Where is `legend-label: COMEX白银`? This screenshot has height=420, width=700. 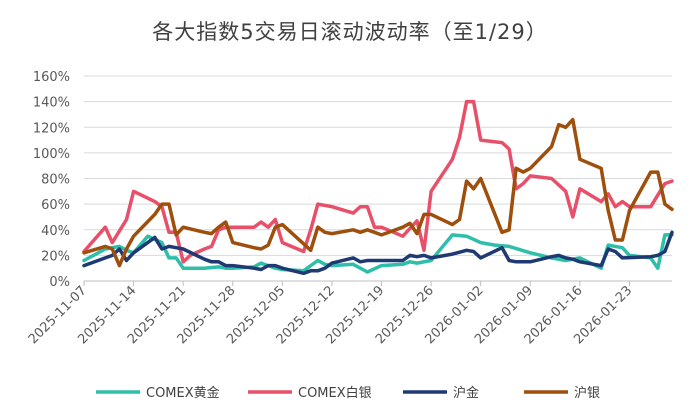
legend-label: COMEX白银 is located at coordinates (335, 393).